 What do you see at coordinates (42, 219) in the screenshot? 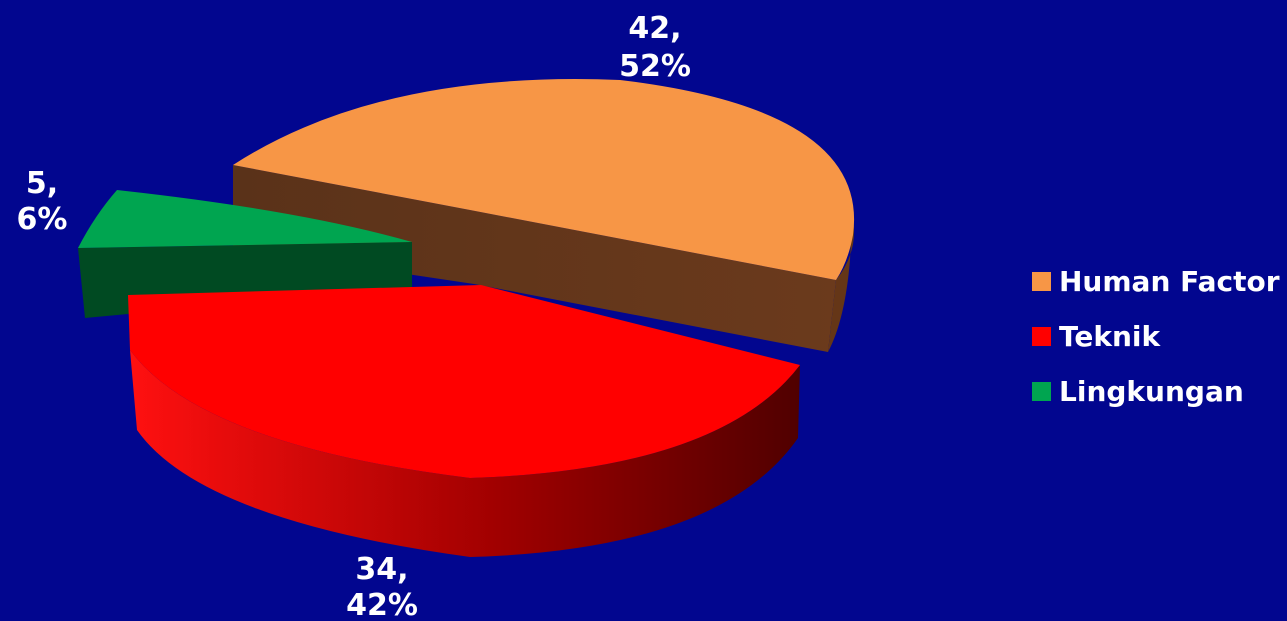
I see `label-lingkungan-percent: 6%` at bounding box center [42, 219].